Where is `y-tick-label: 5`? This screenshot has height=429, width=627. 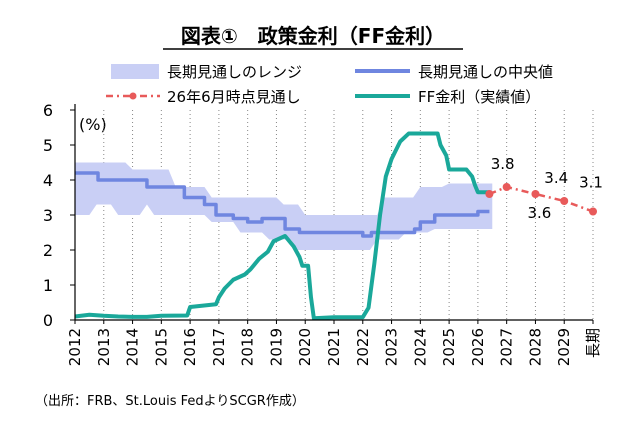 y-tick-label: 5 is located at coordinates (48, 145).